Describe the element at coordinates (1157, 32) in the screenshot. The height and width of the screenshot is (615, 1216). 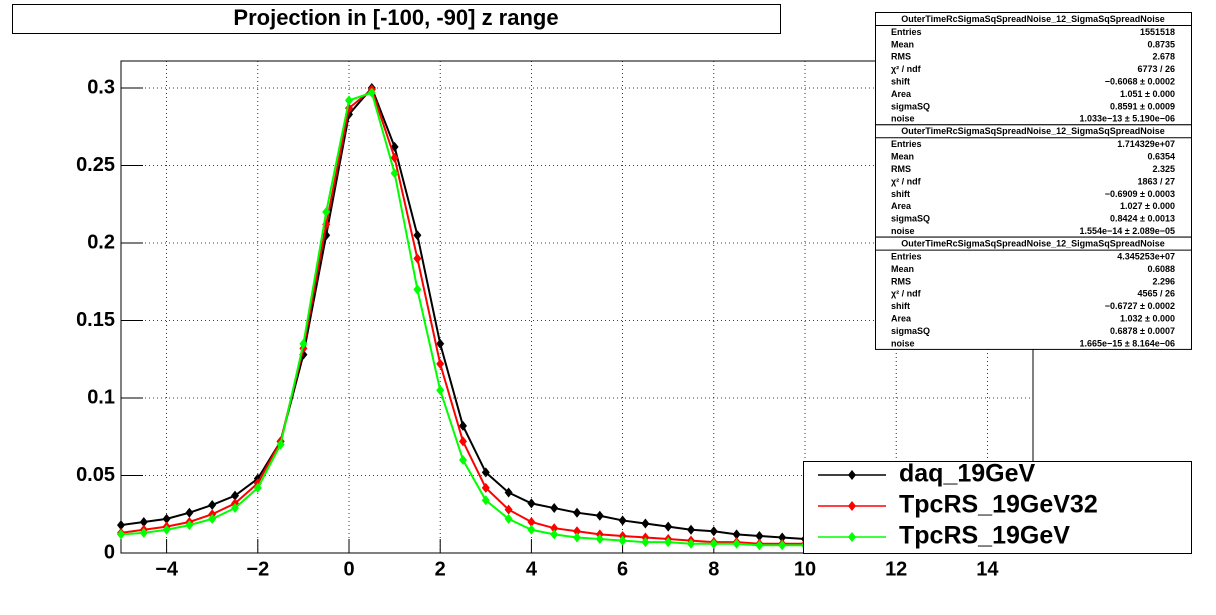
I see `stats-value: 1551518` at that location.